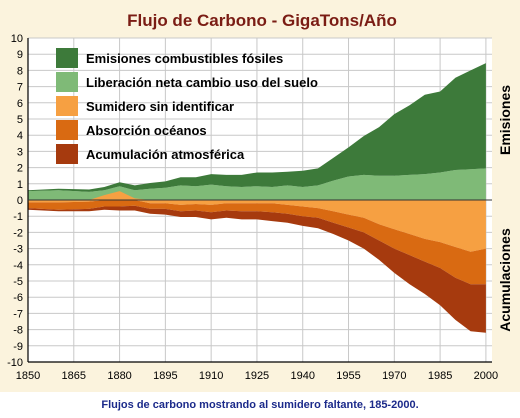 The width and height of the screenshot is (520, 418). What do you see at coordinates (165, 154) in the screenshot?
I see `legend-label: Acumulación atmosférica` at bounding box center [165, 154].